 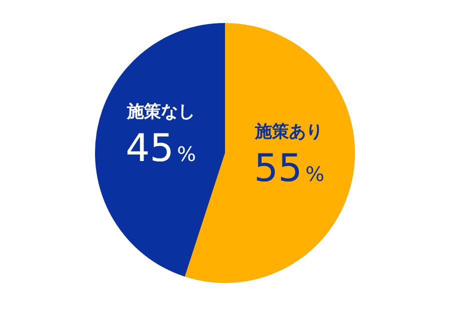 I want to click on data-label: 55%, so click(x=289, y=168).